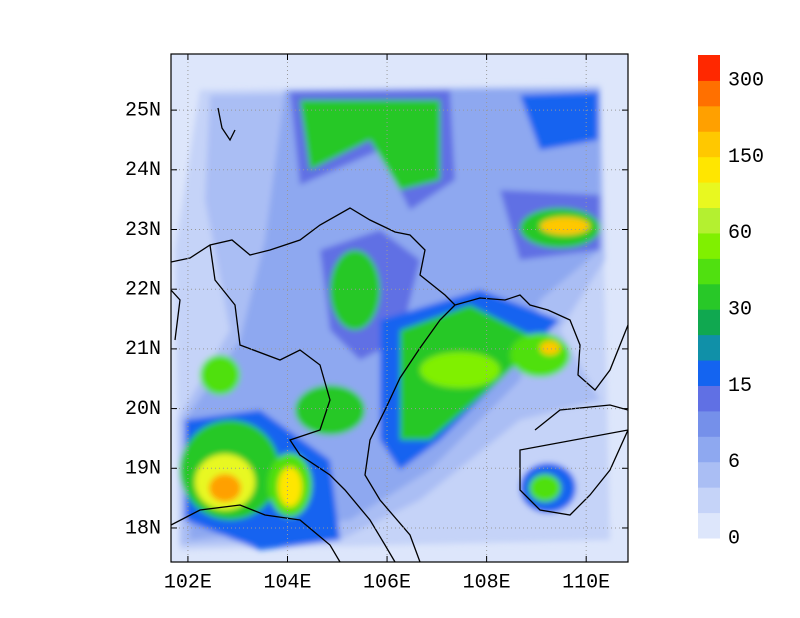 This screenshot has height=618, width=800. What do you see at coordinates (143, 170) in the screenshot?
I see `y-tick-label: 24N` at bounding box center [143, 170].